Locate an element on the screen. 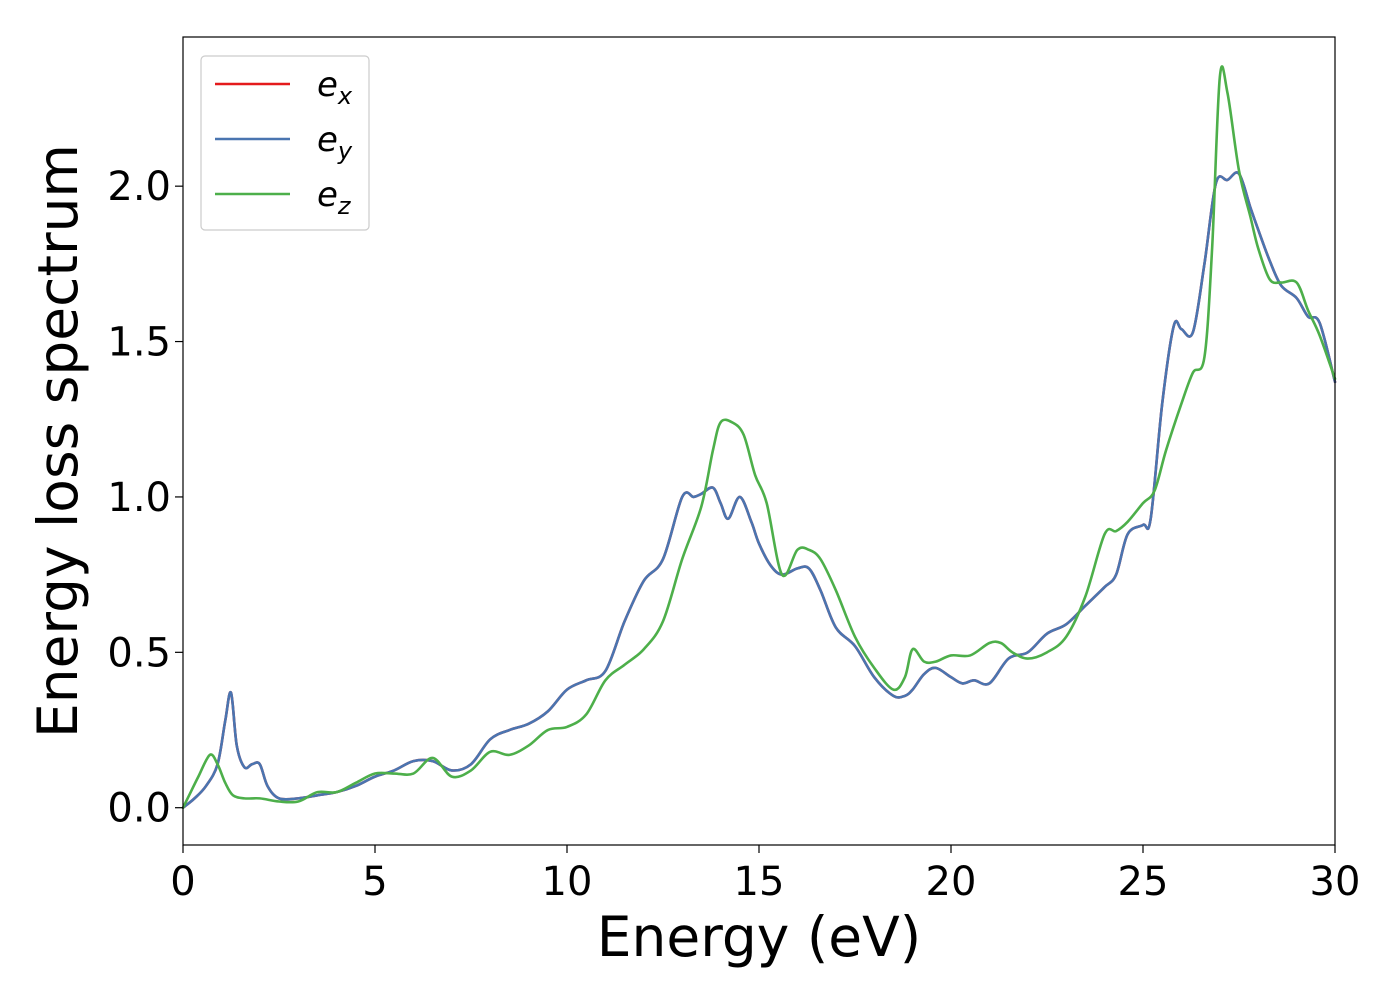 Image resolution: width=1400 pixels, height=1000 pixels. x-tick-label: 20 is located at coordinates (951, 882).